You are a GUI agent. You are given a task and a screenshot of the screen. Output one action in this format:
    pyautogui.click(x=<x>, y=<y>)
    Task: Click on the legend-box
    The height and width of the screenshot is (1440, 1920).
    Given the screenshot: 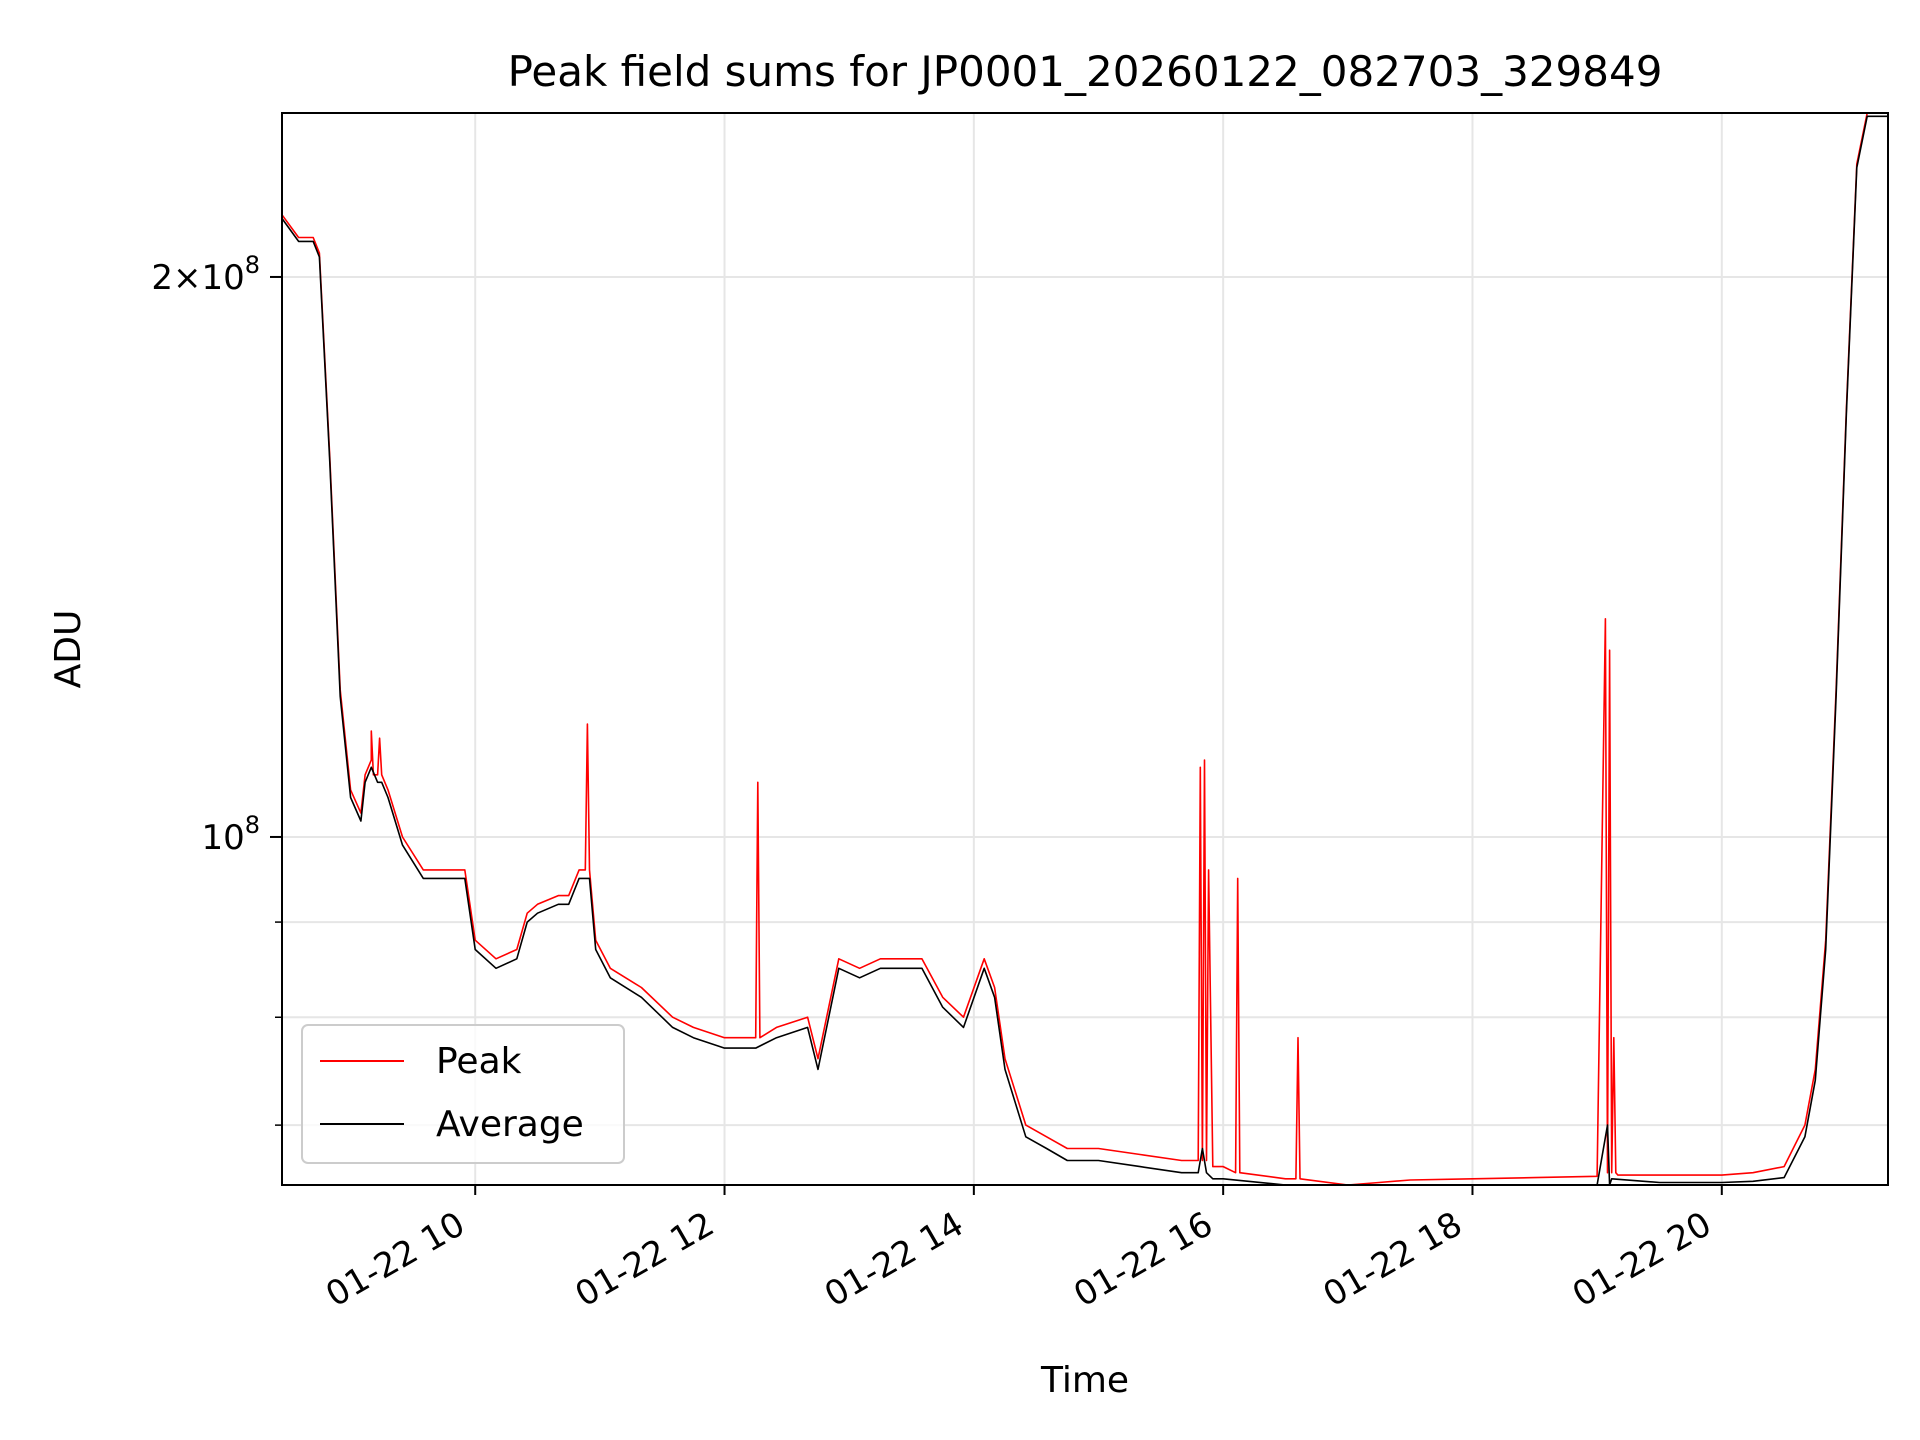 What is the action you would take?
    pyautogui.click(x=463, y=1094)
    